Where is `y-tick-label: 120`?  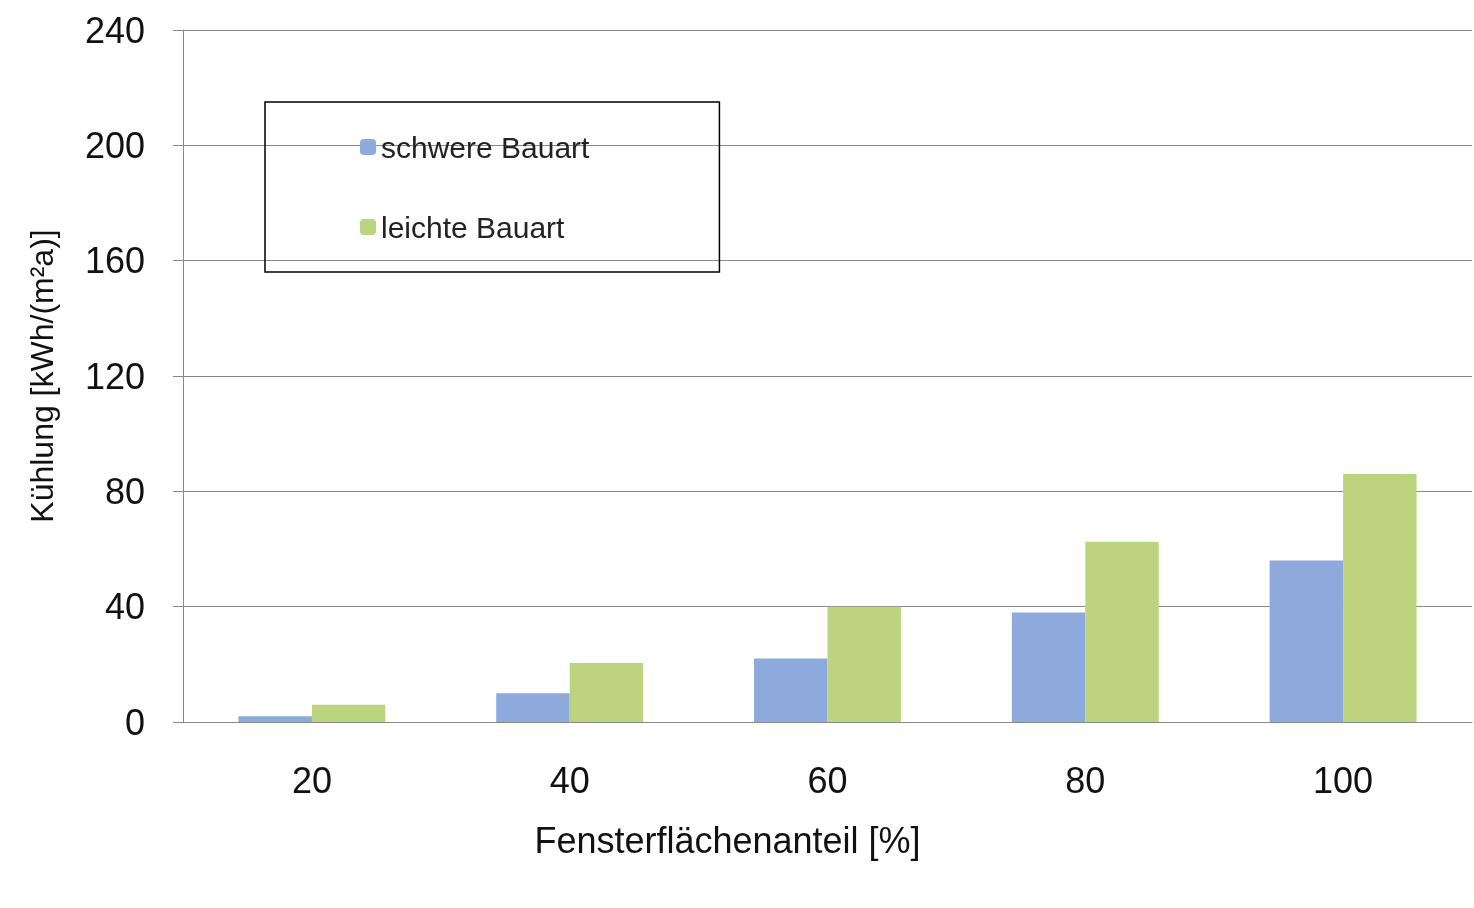
y-tick-label: 120 is located at coordinates (114, 376).